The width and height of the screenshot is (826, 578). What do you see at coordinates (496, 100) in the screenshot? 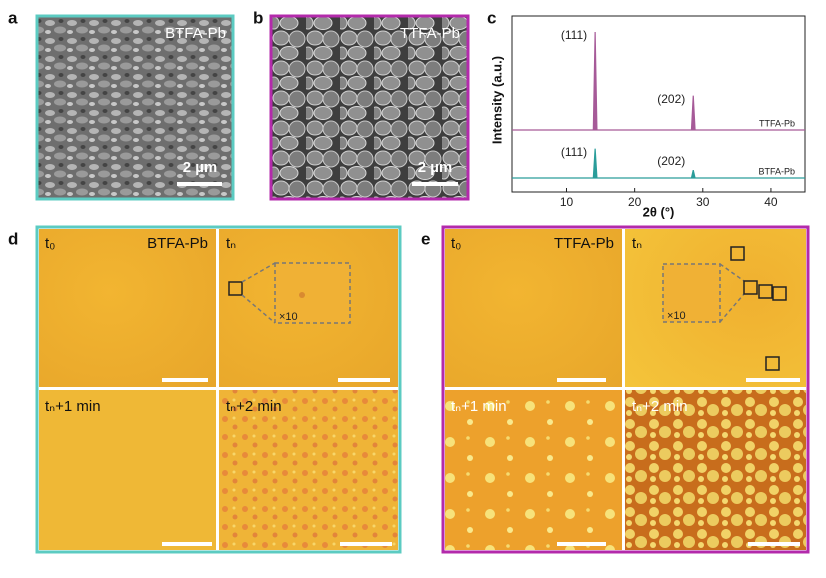
I see `y-axis-label: Intensity (a.u.)` at bounding box center [496, 100].